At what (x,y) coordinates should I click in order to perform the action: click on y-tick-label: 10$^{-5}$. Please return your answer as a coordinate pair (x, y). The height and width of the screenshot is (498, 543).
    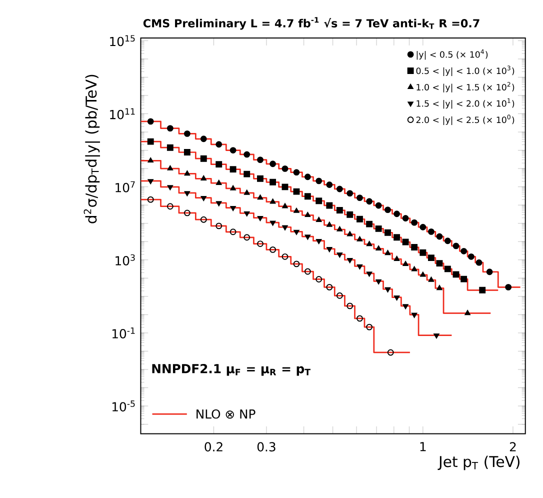
    Looking at the image, I should click on (123, 406).